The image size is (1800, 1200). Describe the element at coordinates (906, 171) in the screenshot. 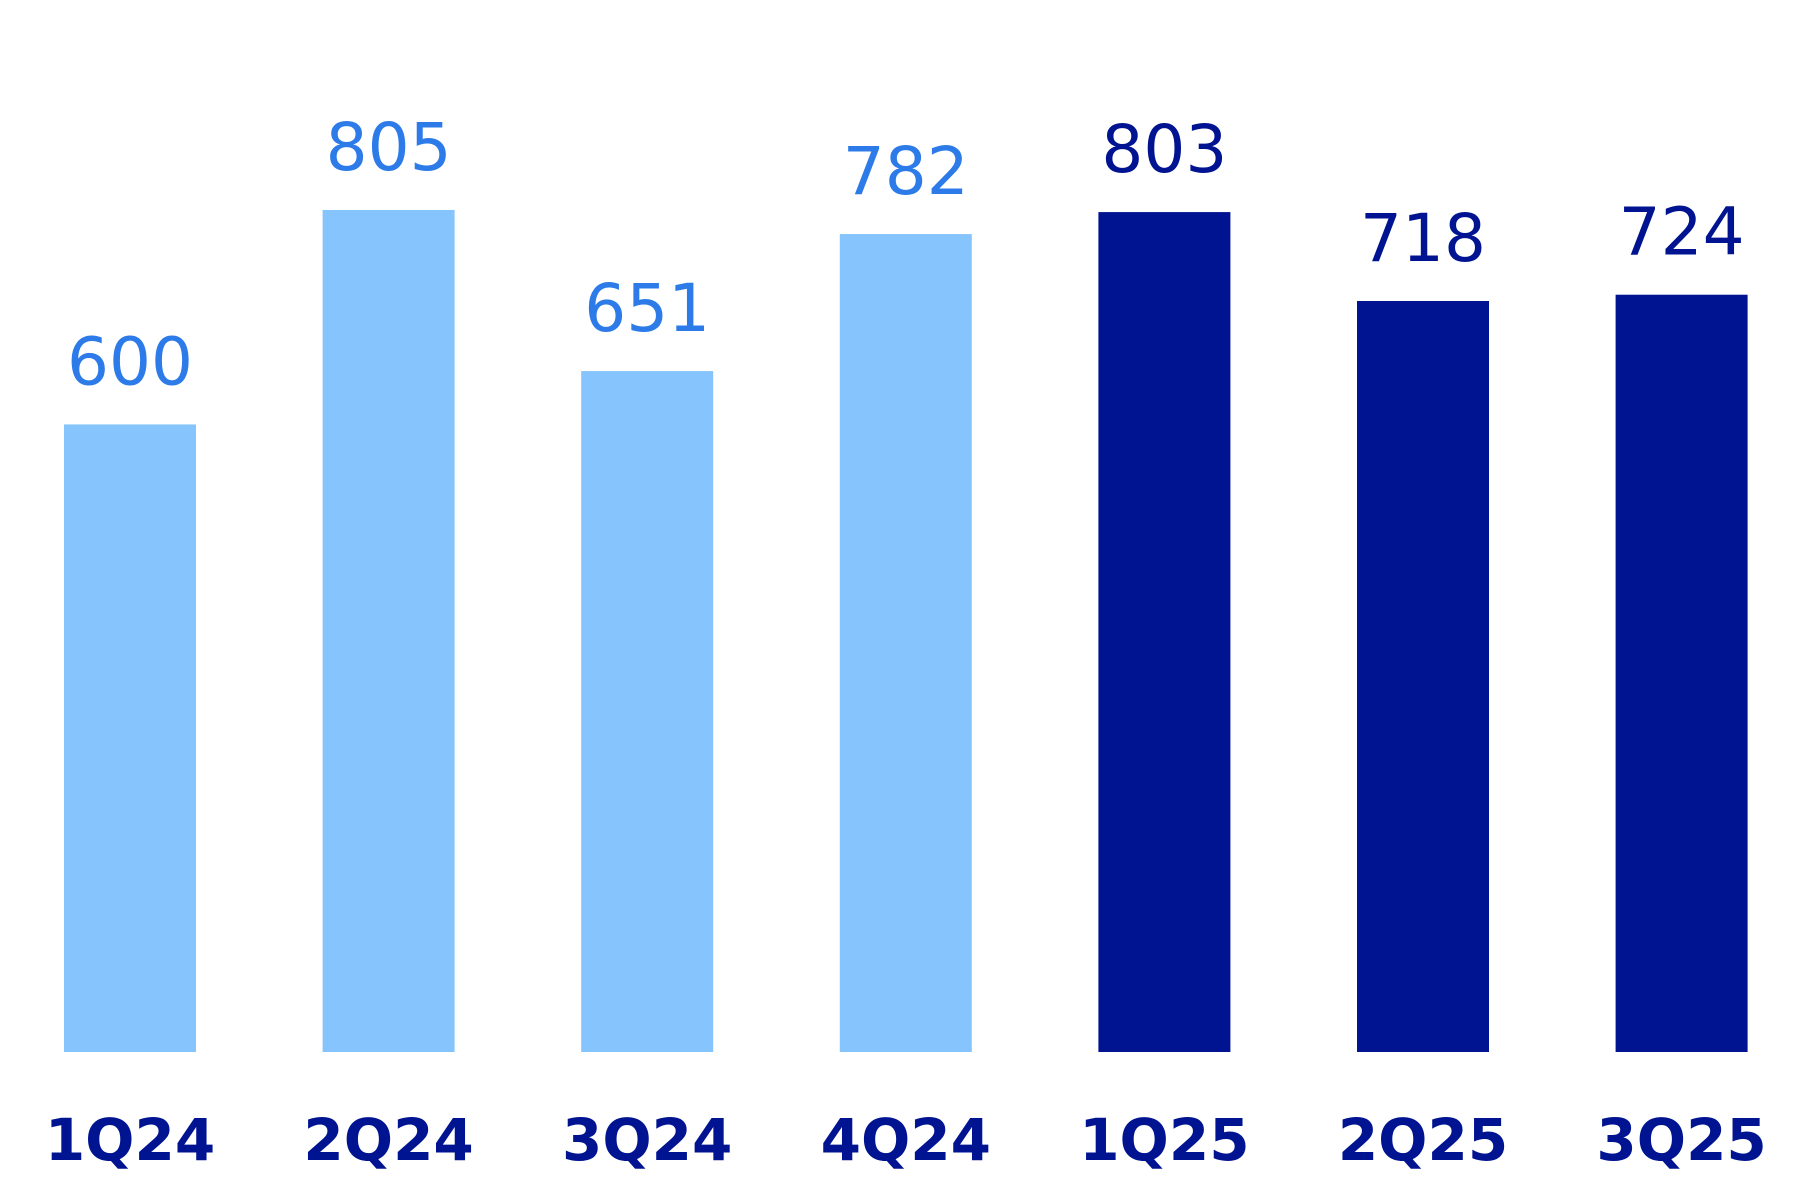

I see `data-label-4Q24: 782` at that location.